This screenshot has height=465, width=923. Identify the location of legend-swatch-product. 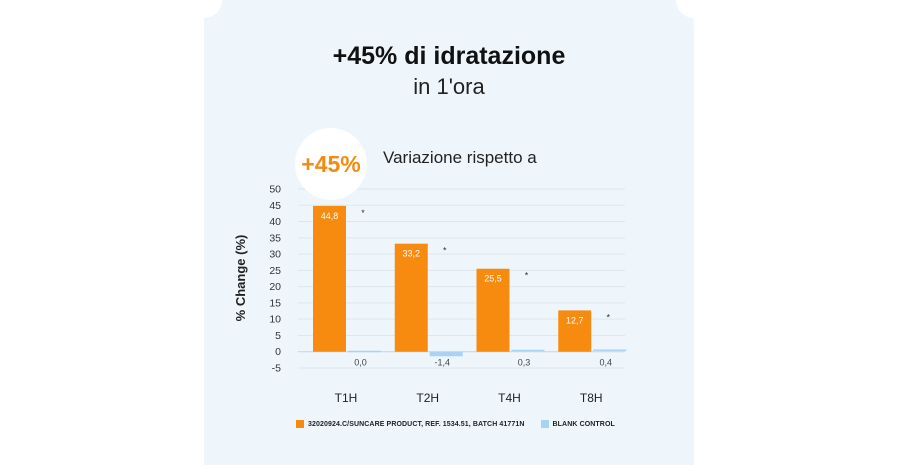
(300, 424).